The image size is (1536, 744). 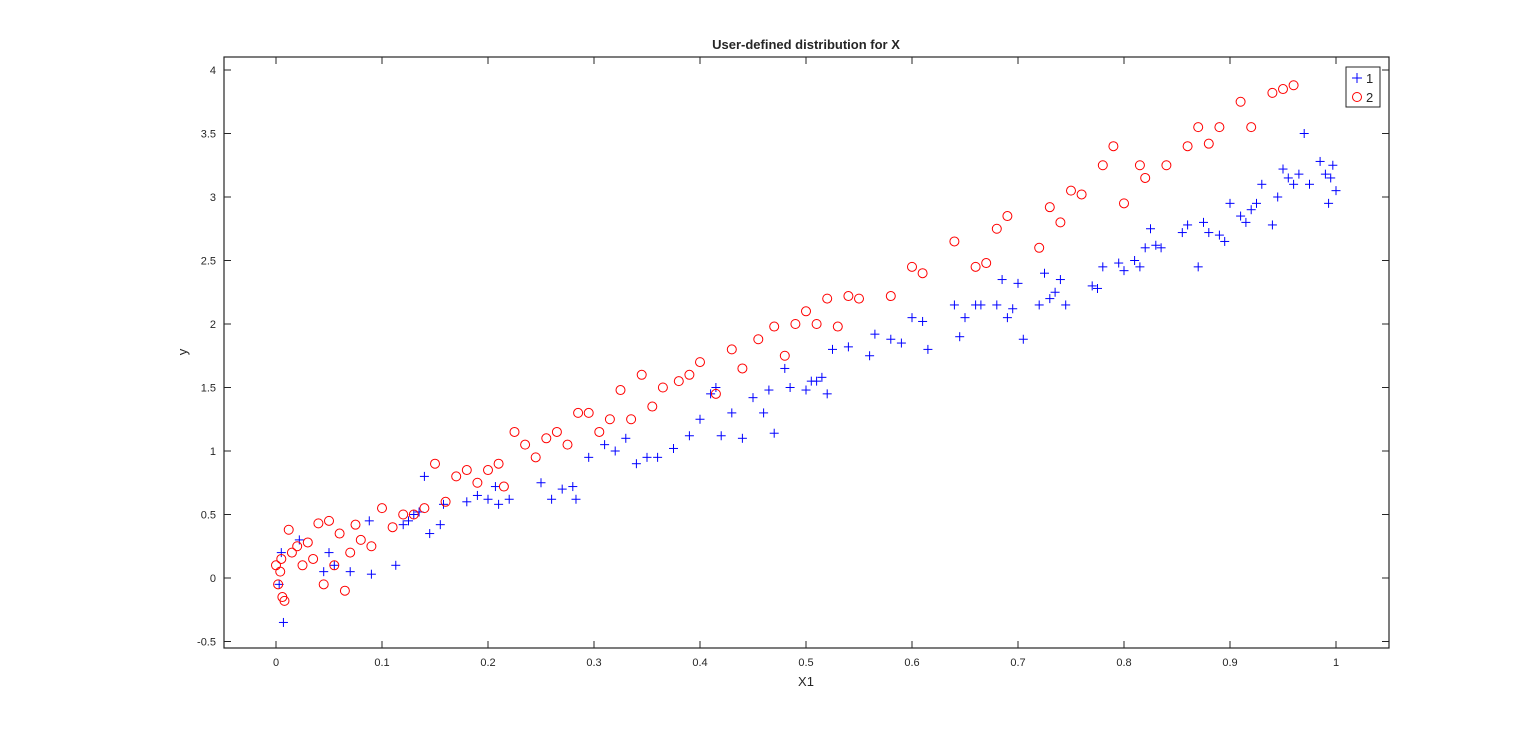 I want to click on x-tick-label: 0.4, so click(x=699, y=663).